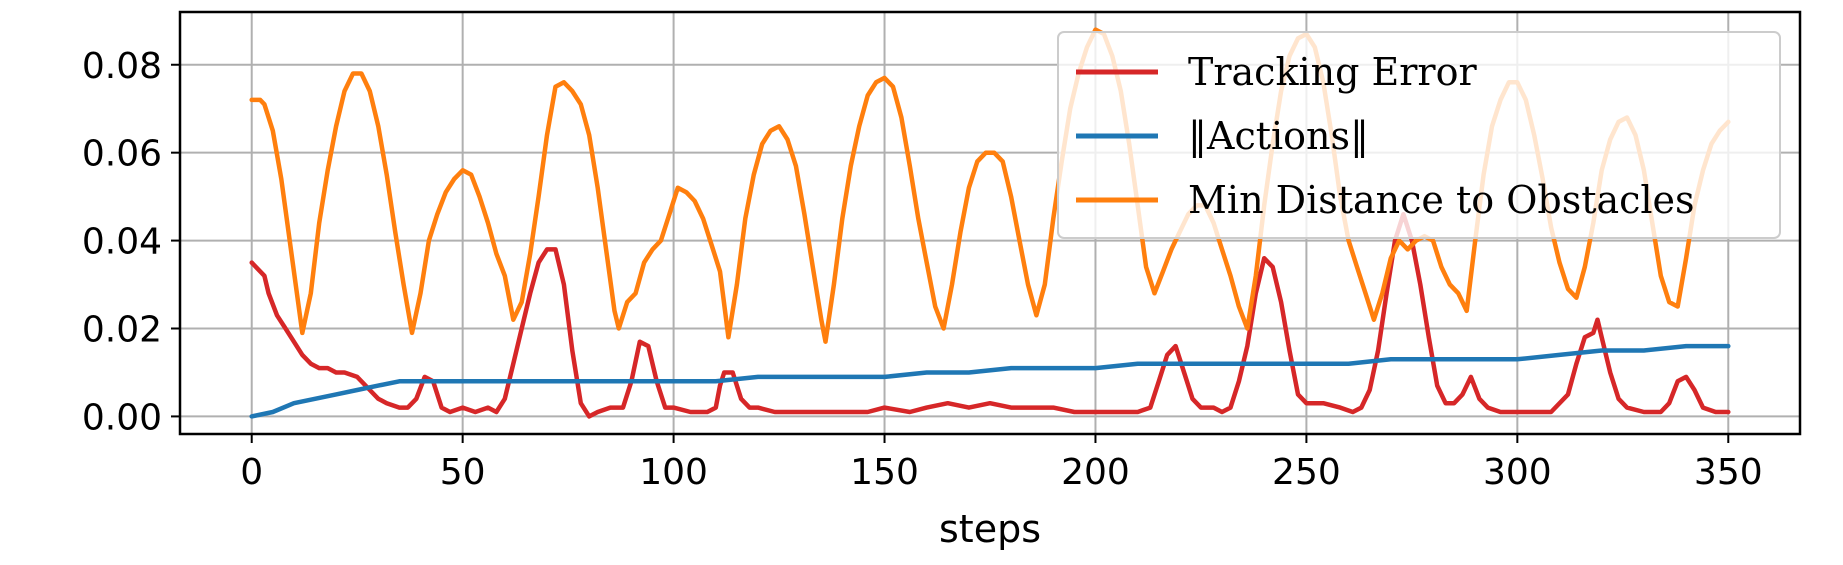  What do you see at coordinates (673, 472) in the screenshot?
I see `x-tick-label: 100` at bounding box center [673, 472].